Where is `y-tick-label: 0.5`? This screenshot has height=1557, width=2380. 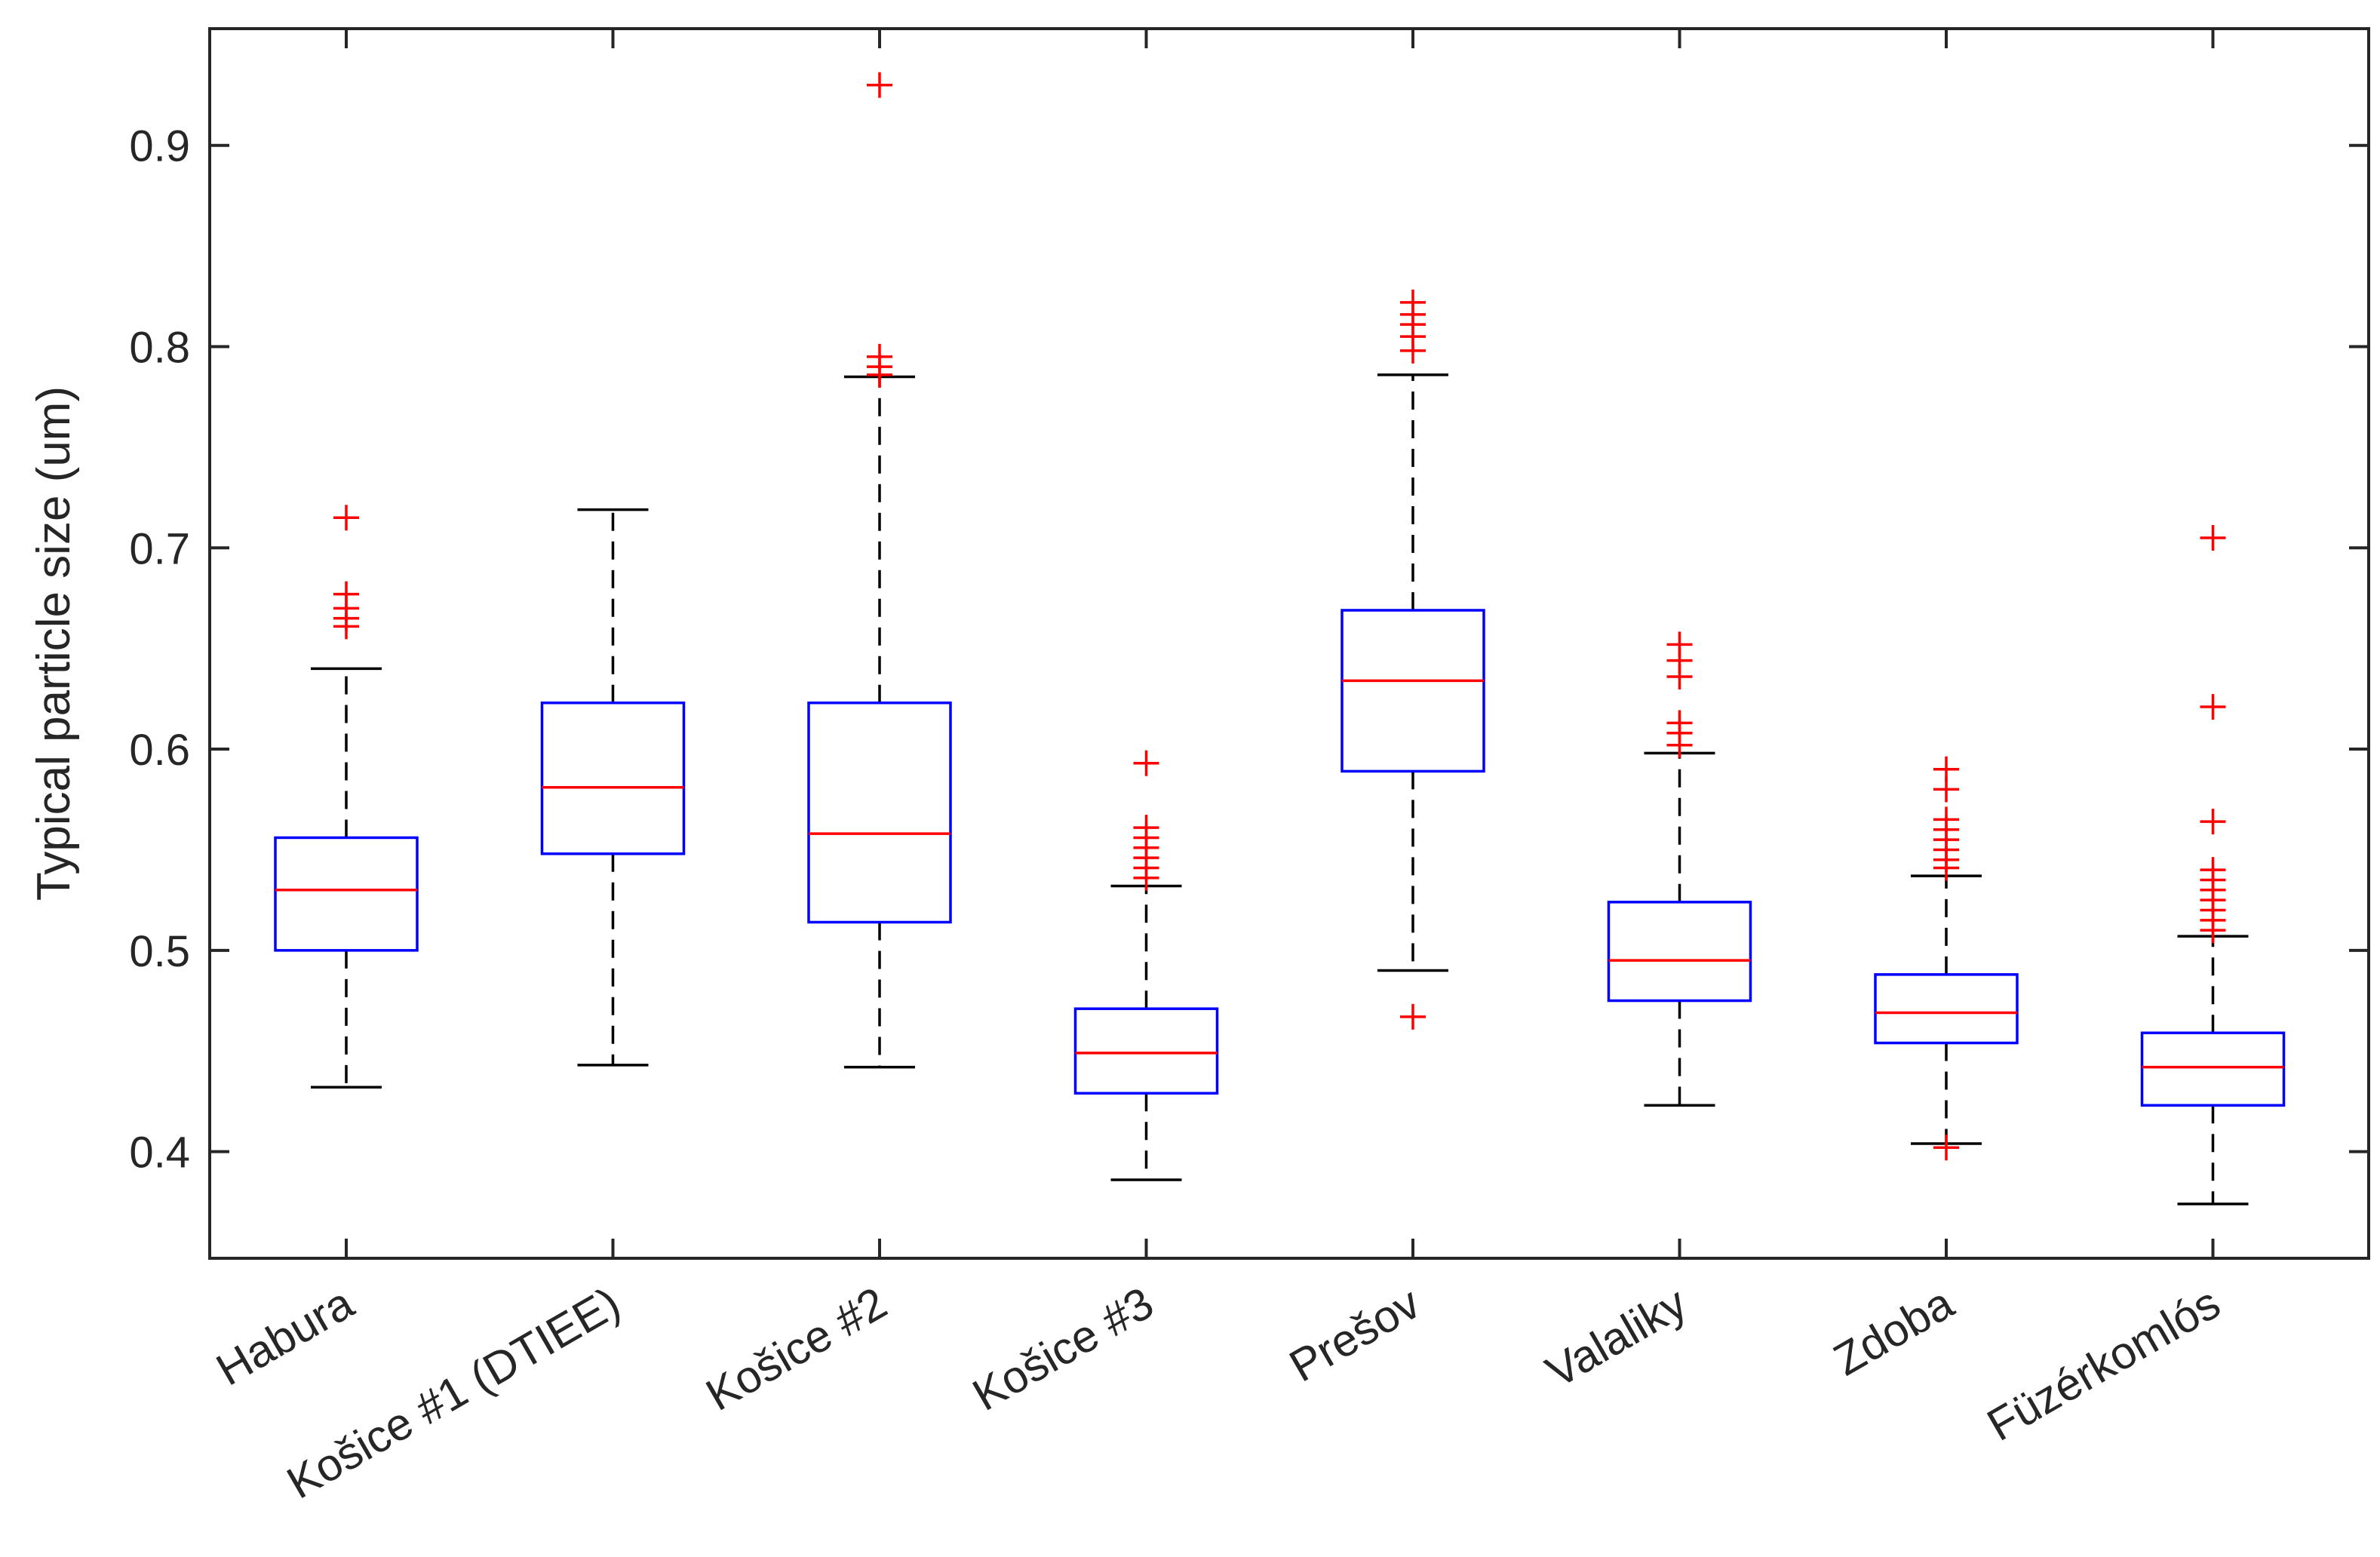
y-tick-label: 0.5 is located at coordinates (159, 952).